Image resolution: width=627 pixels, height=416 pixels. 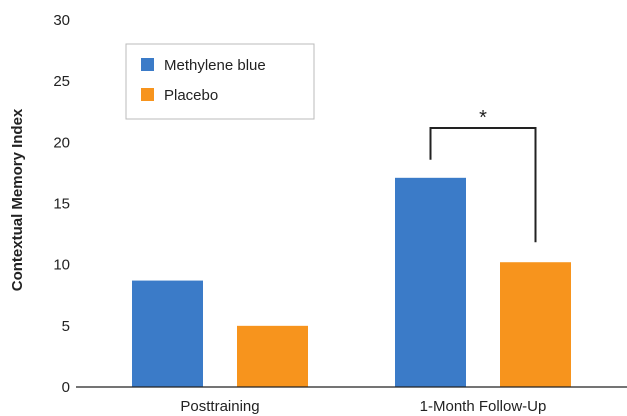 What do you see at coordinates (66, 326) in the screenshot?
I see `y-tick-label: 5` at bounding box center [66, 326].